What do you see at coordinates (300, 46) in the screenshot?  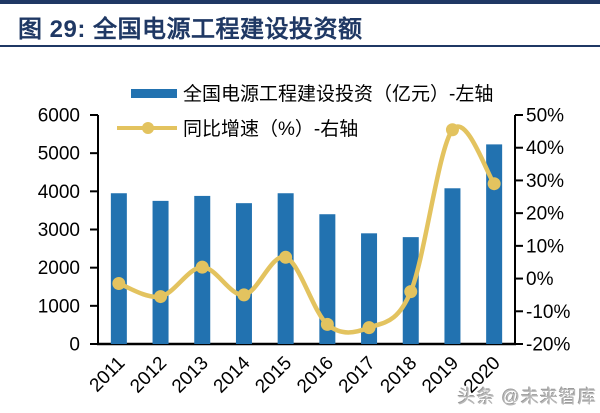 I see `title-divider` at bounding box center [300, 46].